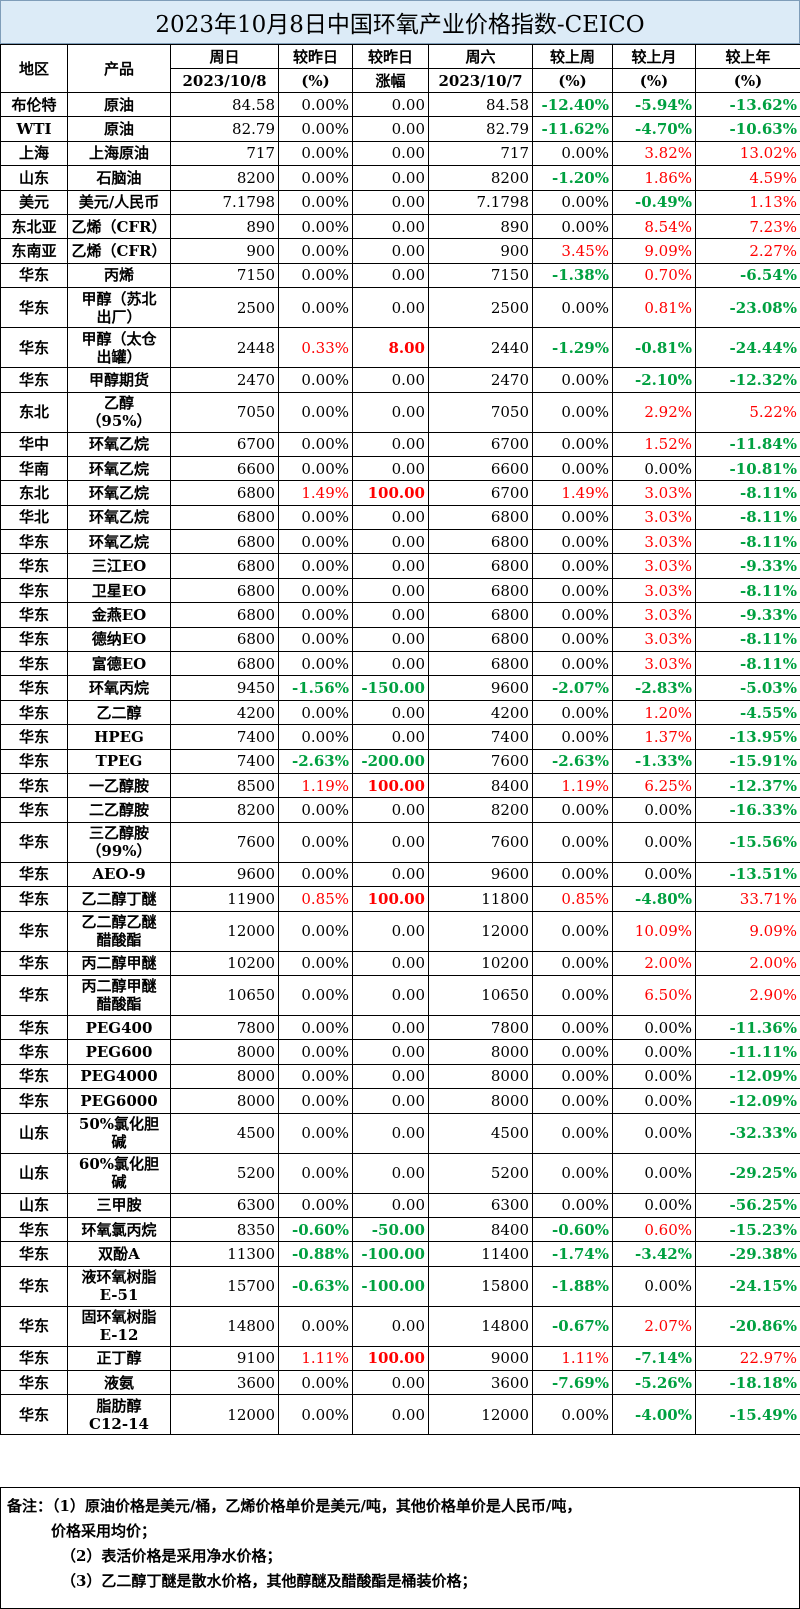 The width and height of the screenshot is (800, 1609). Describe the element at coordinates (747, 1173) in the screenshot. I see `cell-year-change: -29.25%` at that location.